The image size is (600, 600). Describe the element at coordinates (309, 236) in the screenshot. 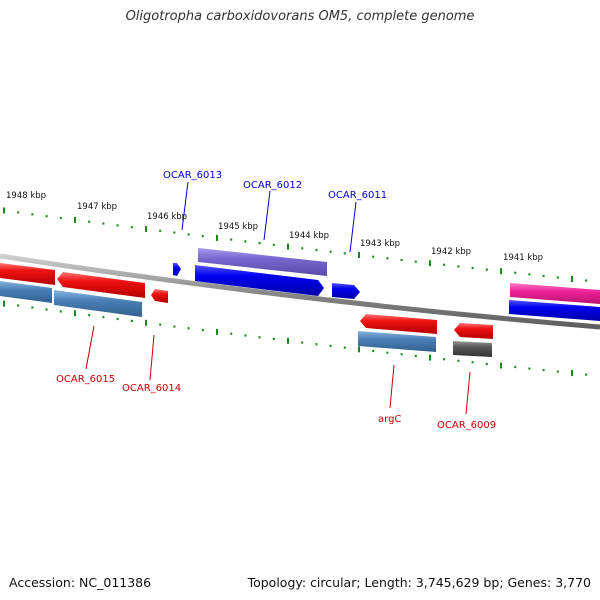

I see `scale-label: 1944 kbp` at that location.